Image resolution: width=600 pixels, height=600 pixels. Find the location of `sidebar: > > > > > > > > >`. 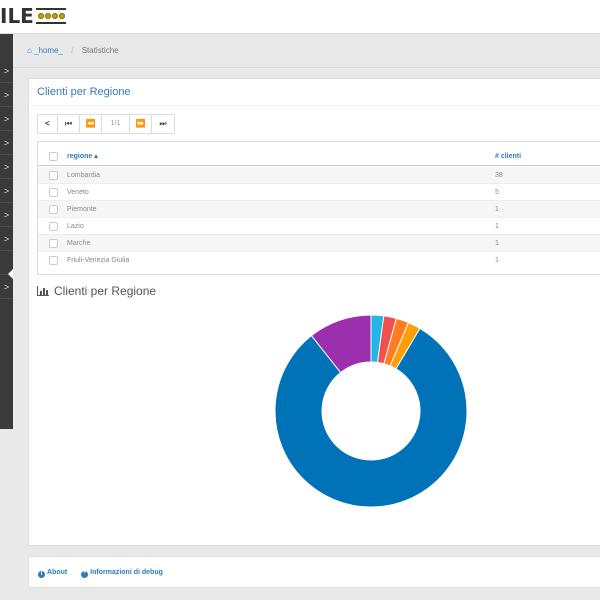

sidebar: > > > > > > > > > is located at coordinates (6, 231).